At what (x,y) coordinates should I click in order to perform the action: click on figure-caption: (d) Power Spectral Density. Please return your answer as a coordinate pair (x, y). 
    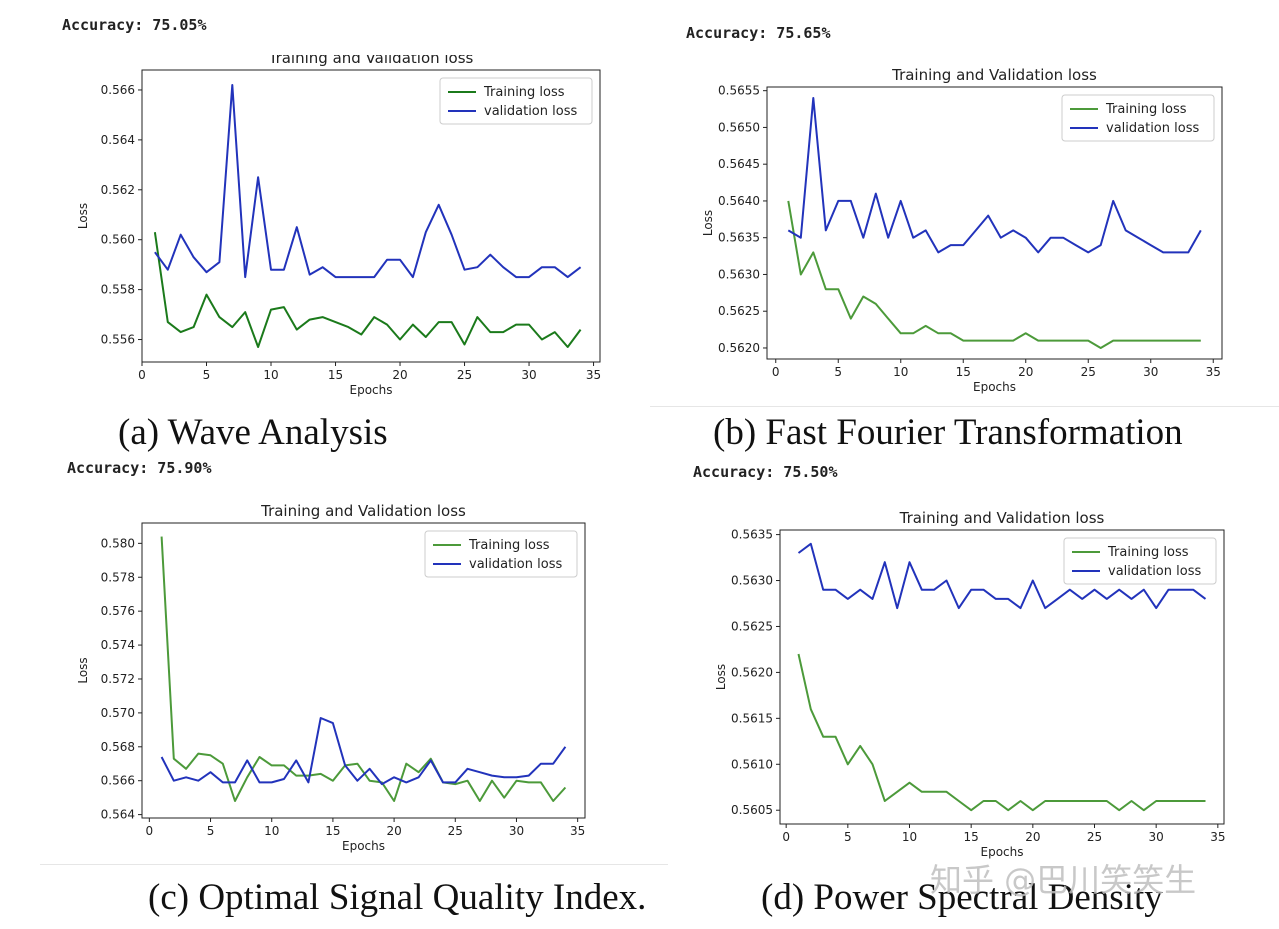
    Looking at the image, I should click on (962, 897).